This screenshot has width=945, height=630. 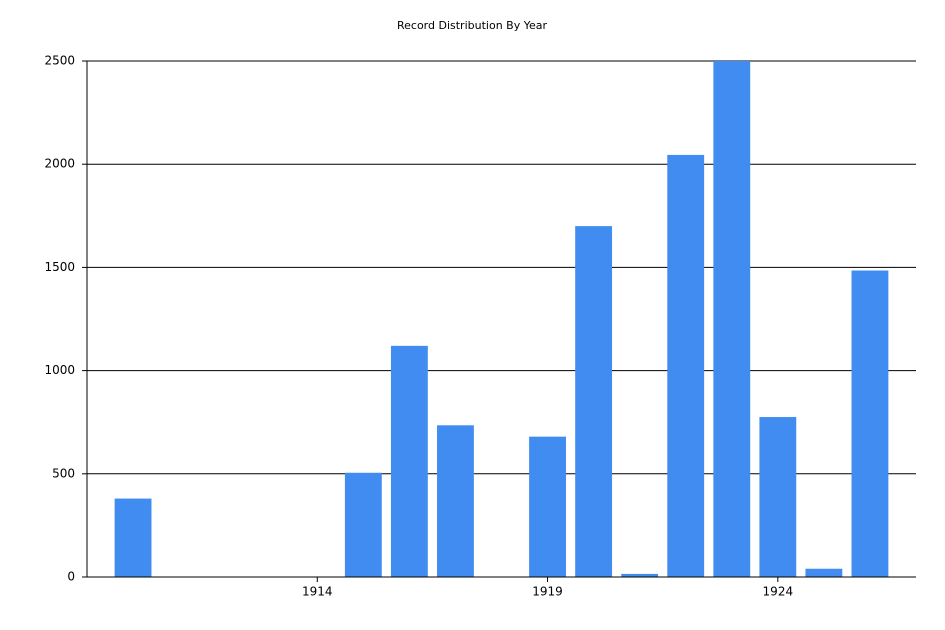 I want to click on y-tick-label: 2000, so click(x=59, y=164).